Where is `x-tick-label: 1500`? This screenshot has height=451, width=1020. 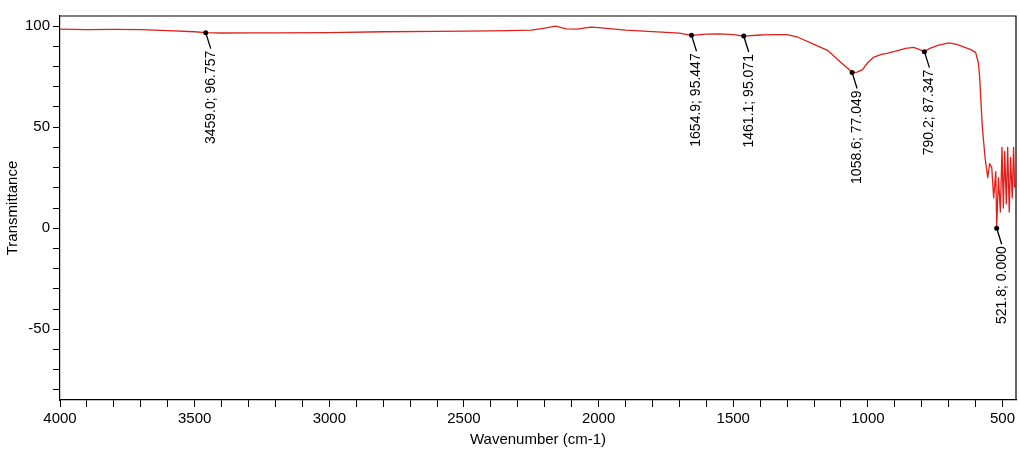 x-tick-label: 1500 is located at coordinates (733, 418).